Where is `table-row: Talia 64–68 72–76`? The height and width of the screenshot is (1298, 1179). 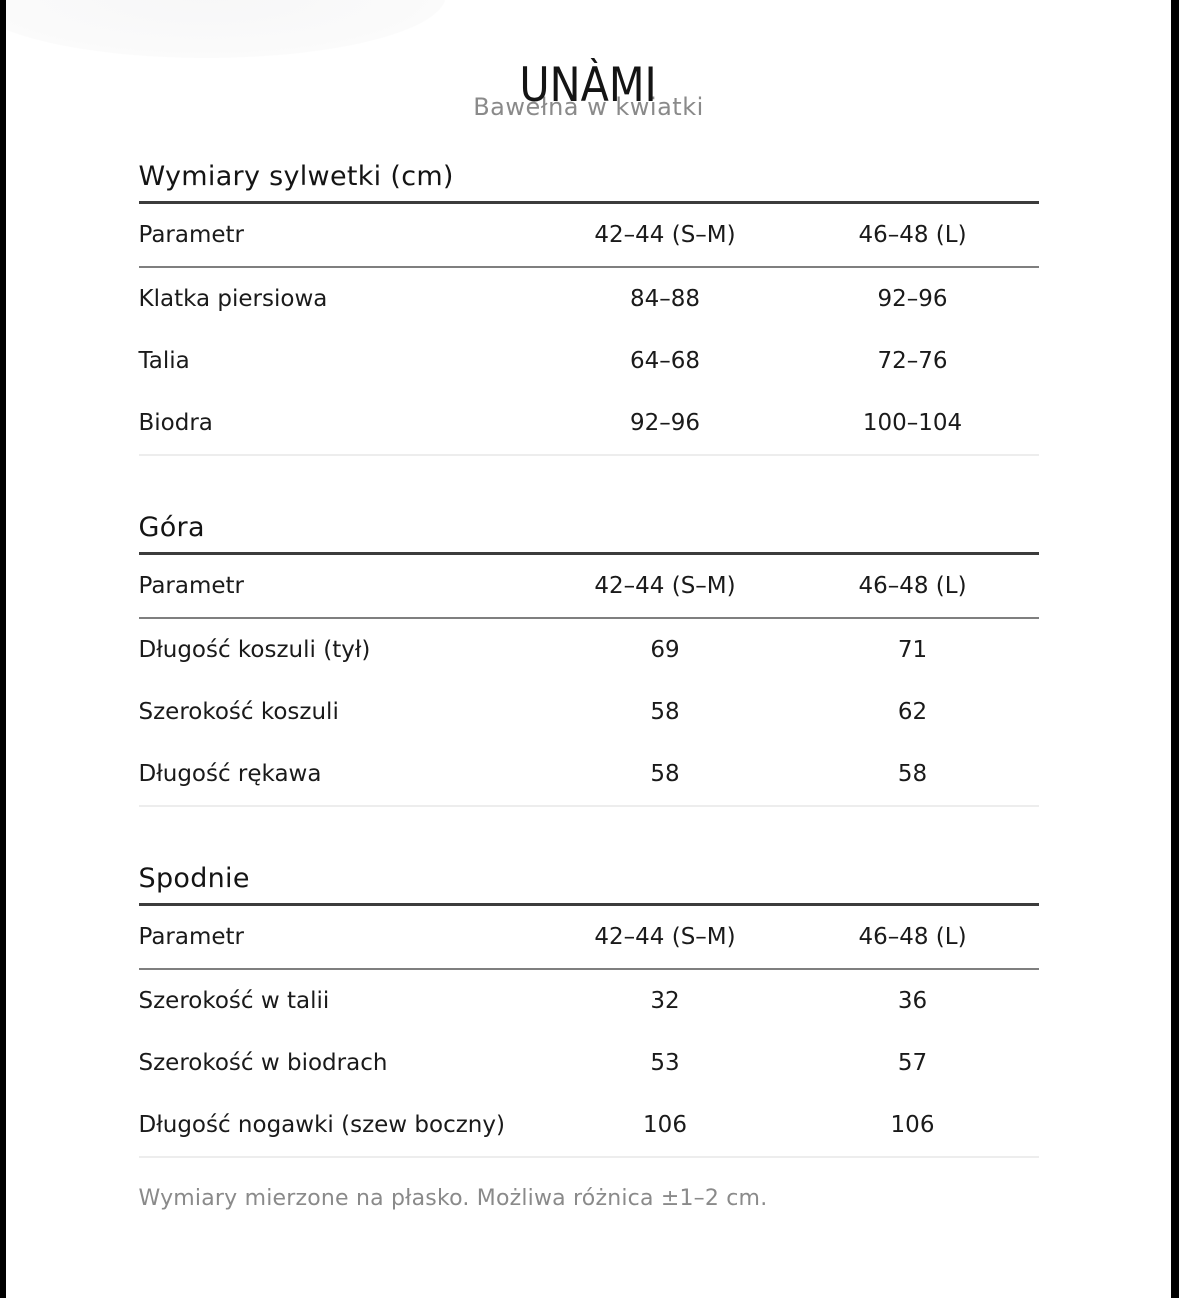 table-row: Talia 64–68 72–76 is located at coordinates (589, 361).